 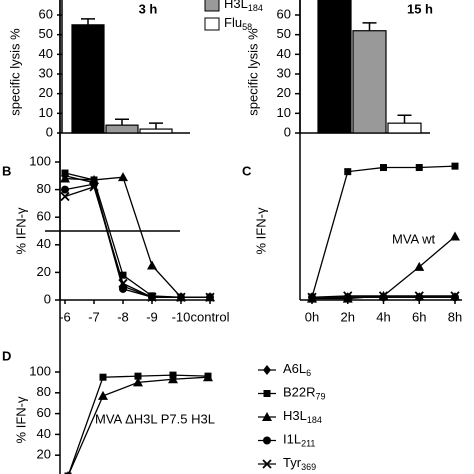 I want to click on legend-label: I1L211, so click(x=299, y=440).